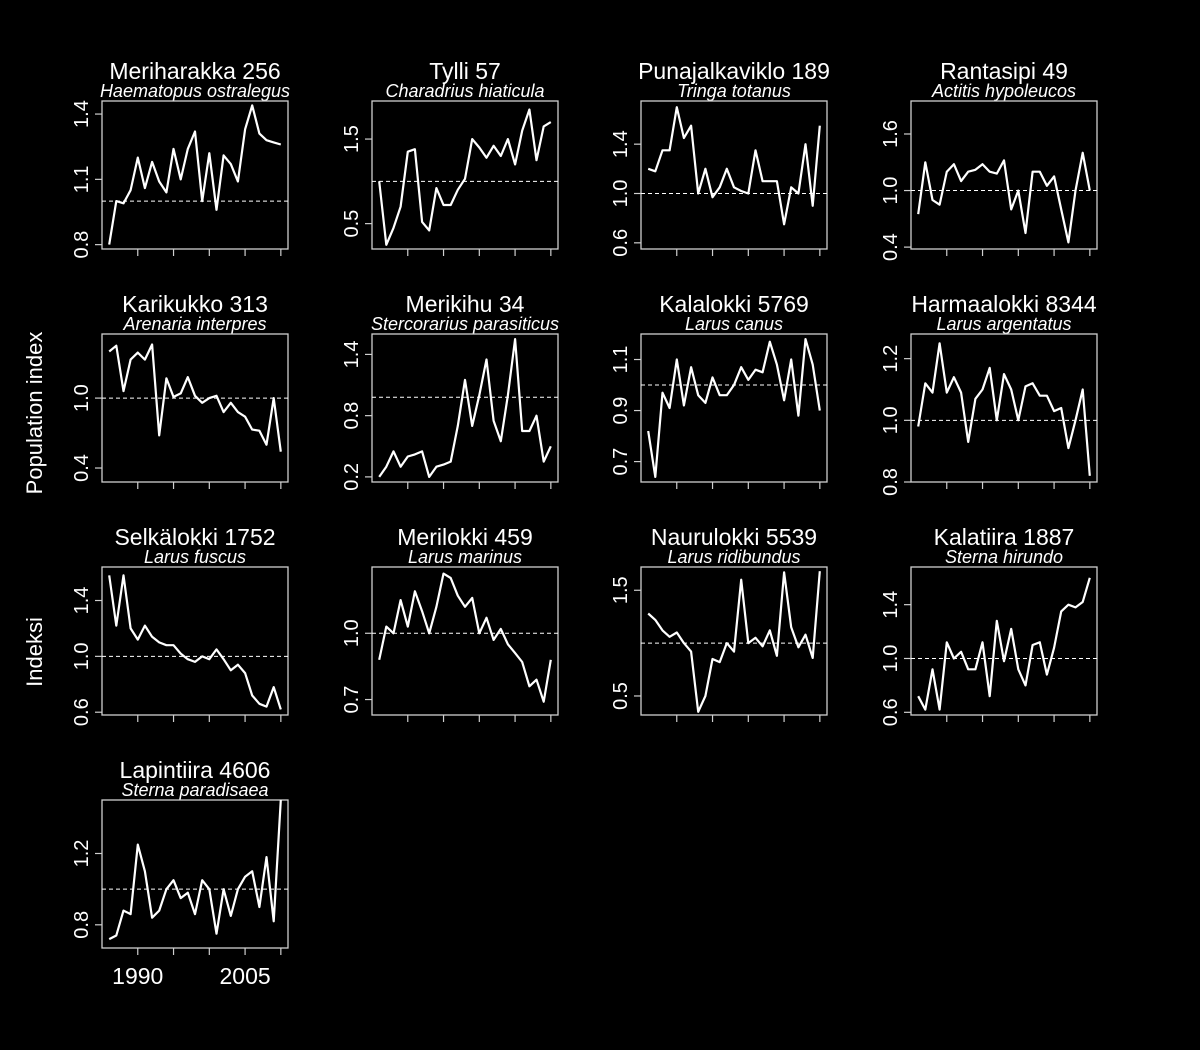  I want to click on panel-subtitle: Sterna paradisaea, so click(194, 790).